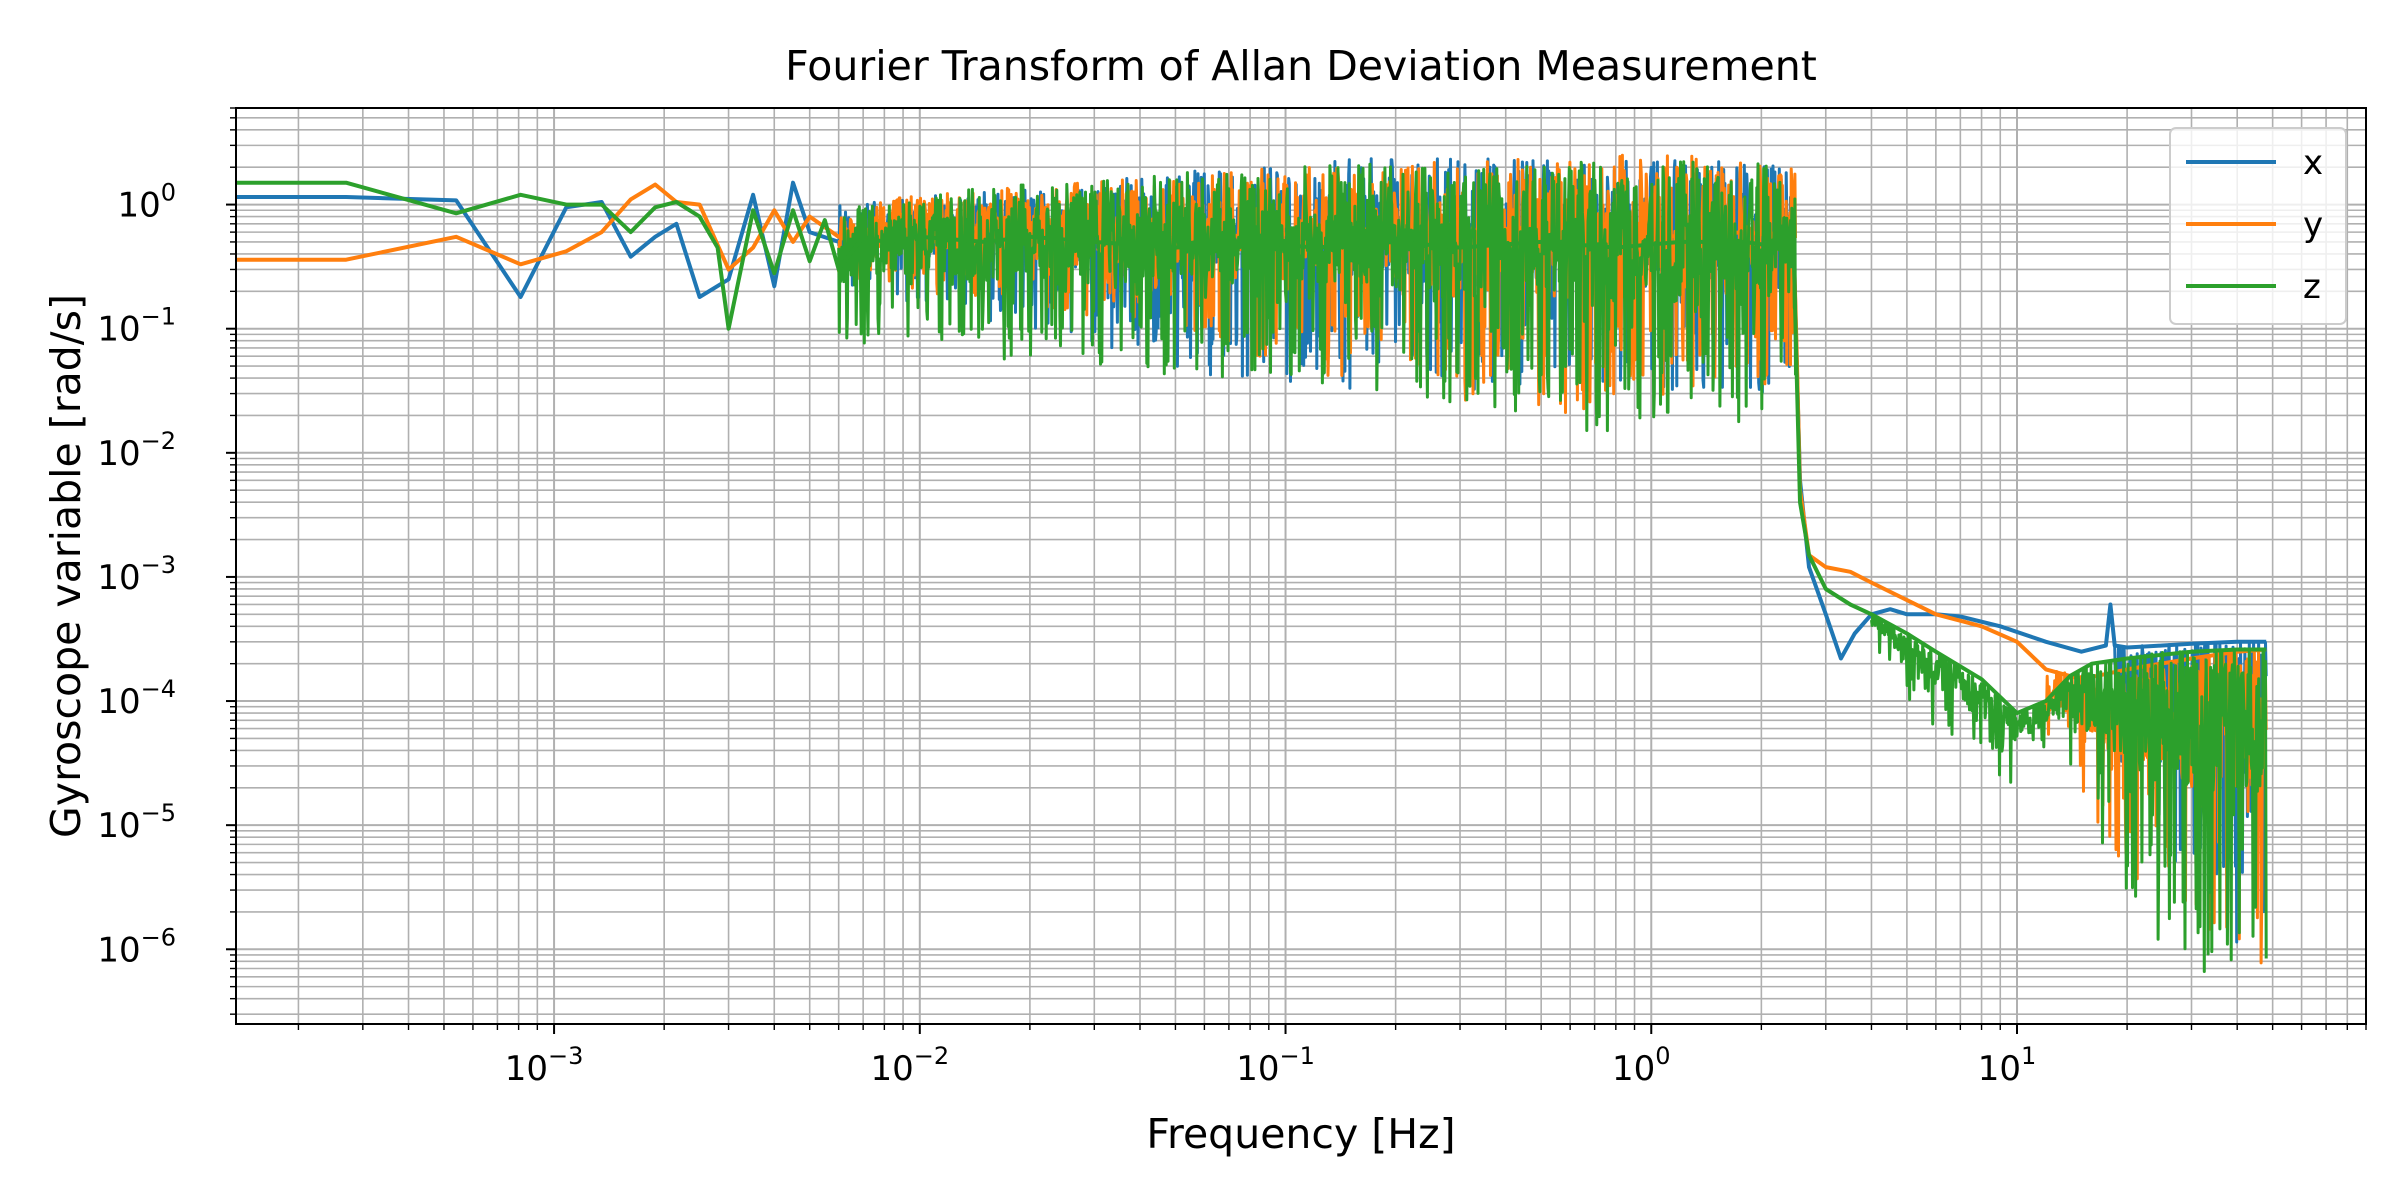 Image resolution: width=2400 pixels, height=1200 pixels. I want to click on legend-label-x: x, so click(2313, 163).